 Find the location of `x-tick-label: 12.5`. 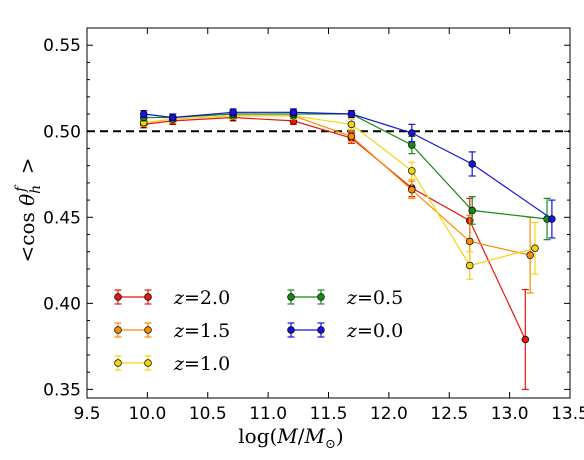

x-tick-label: 12.5 is located at coordinates (449, 414).